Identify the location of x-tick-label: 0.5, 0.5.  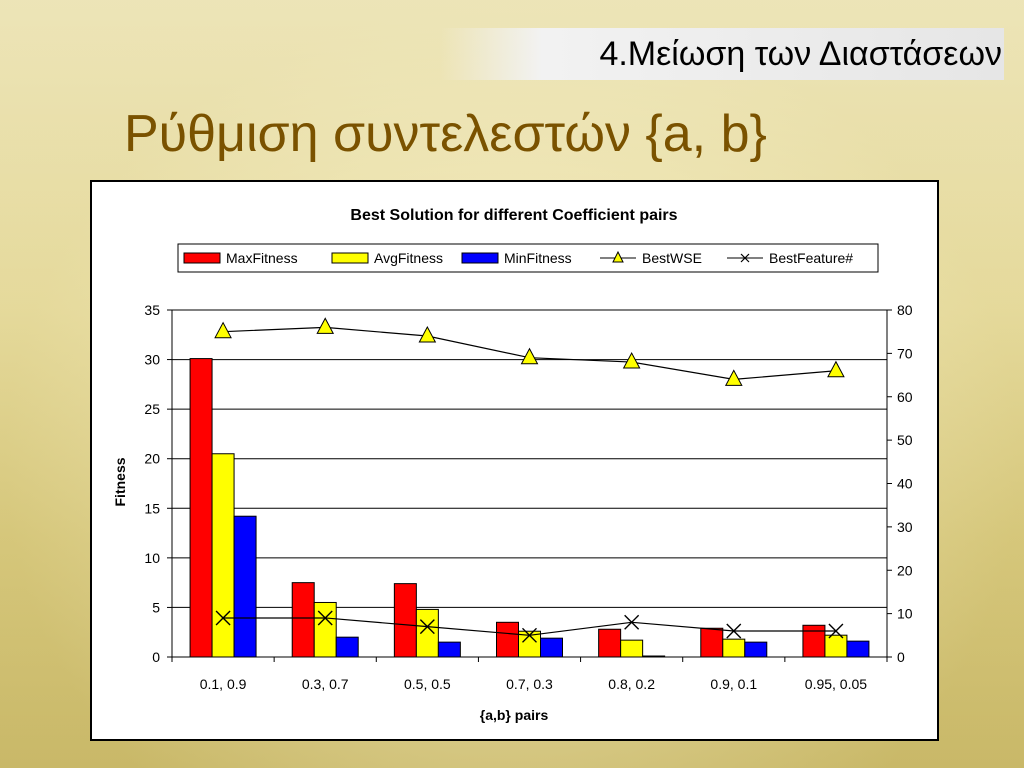
(427, 684).